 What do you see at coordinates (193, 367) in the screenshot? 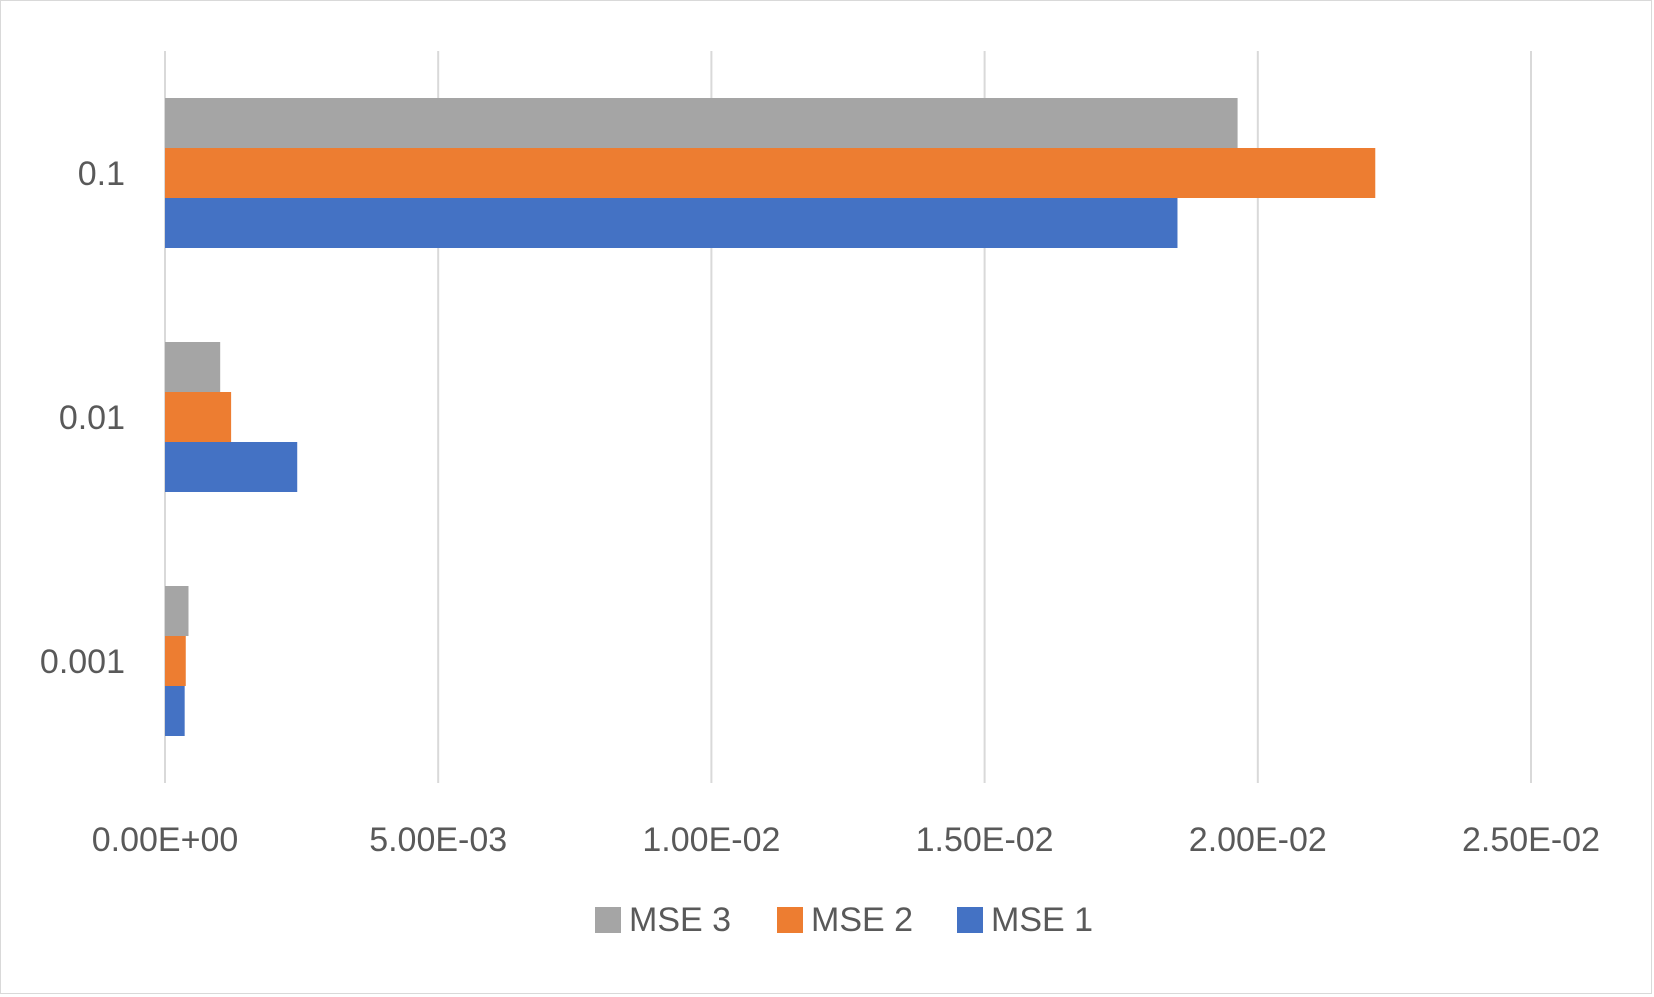
I see `bar-mse-3-0.01` at bounding box center [193, 367].